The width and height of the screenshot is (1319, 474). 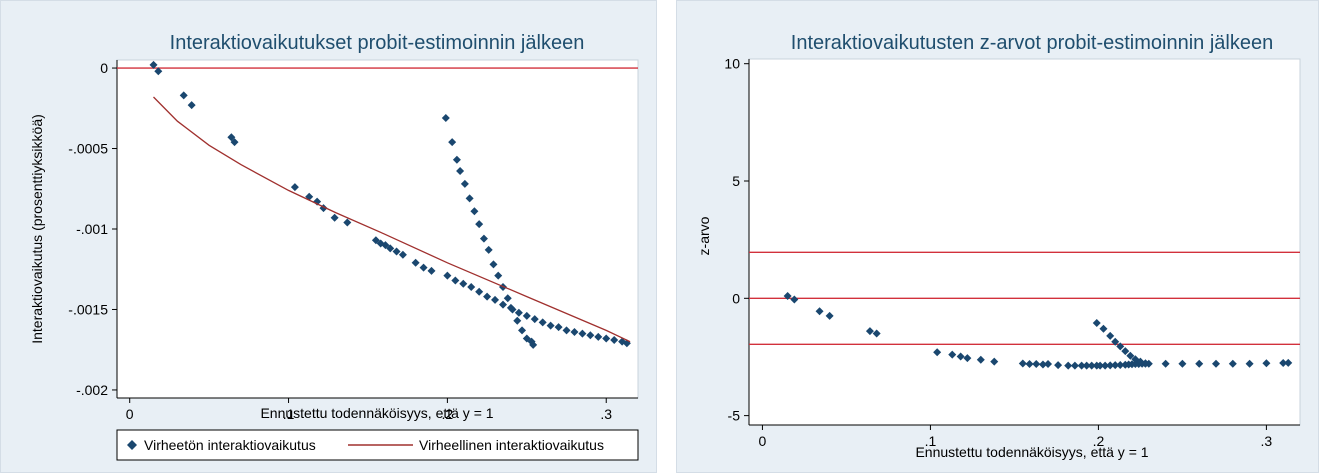 What do you see at coordinates (88, 309) in the screenshot?
I see `y-tick-label-3: -.0015` at bounding box center [88, 309].